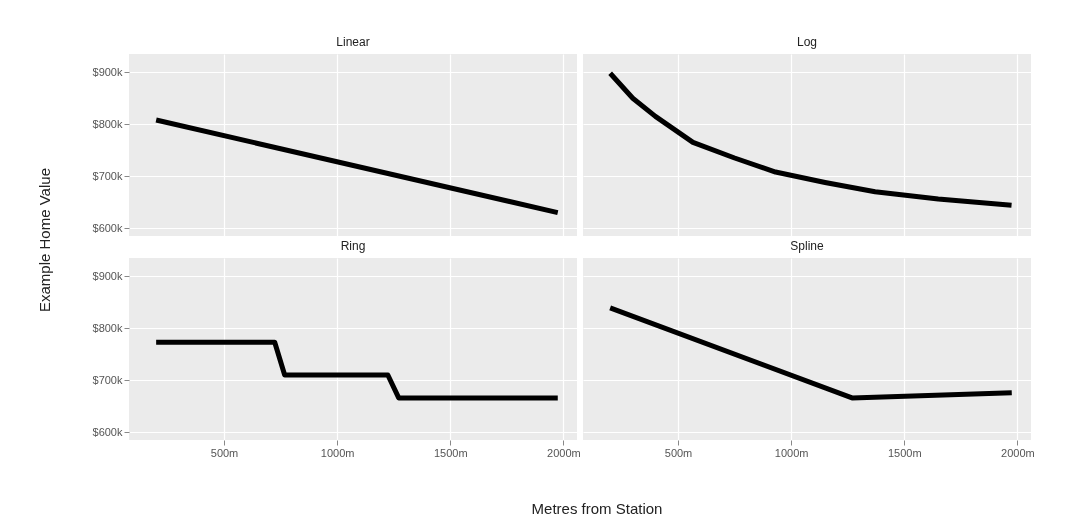  Describe the element at coordinates (807, 42) in the screenshot. I see `chart-title: Log` at that location.